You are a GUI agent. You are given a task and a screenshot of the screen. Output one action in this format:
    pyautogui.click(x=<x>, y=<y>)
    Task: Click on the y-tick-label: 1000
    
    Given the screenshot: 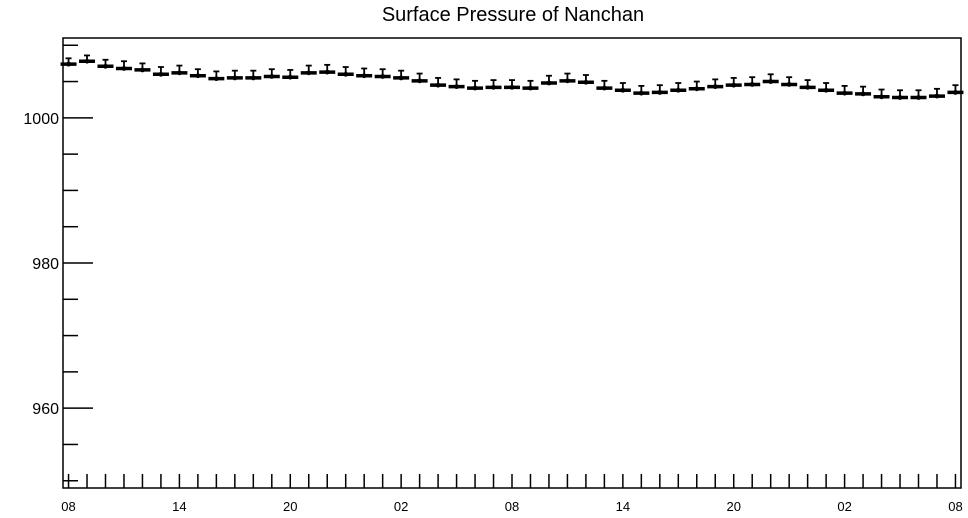 What is the action you would take?
    pyautogui.click(x=41, y=119)
    